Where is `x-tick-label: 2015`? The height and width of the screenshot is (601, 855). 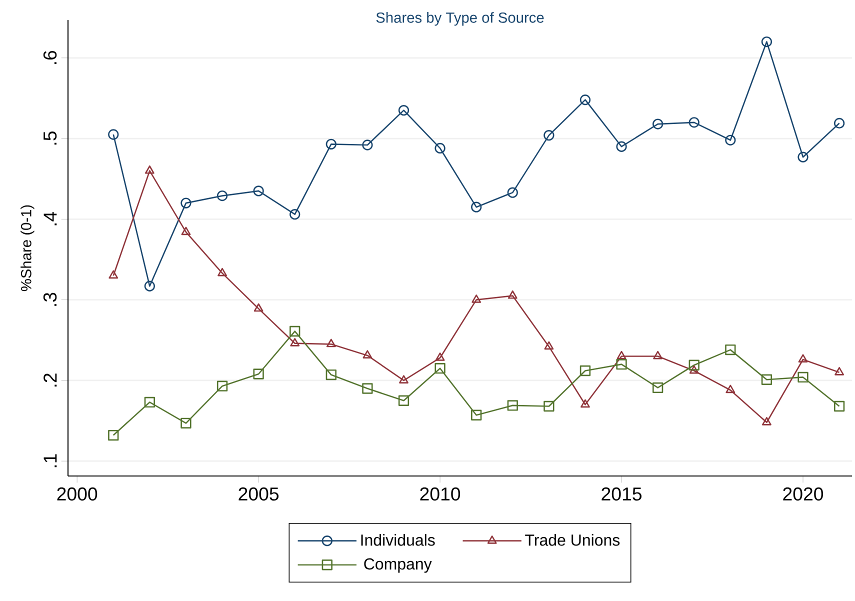 x-tick-label: 2015 is located at coordinates (622, 494).